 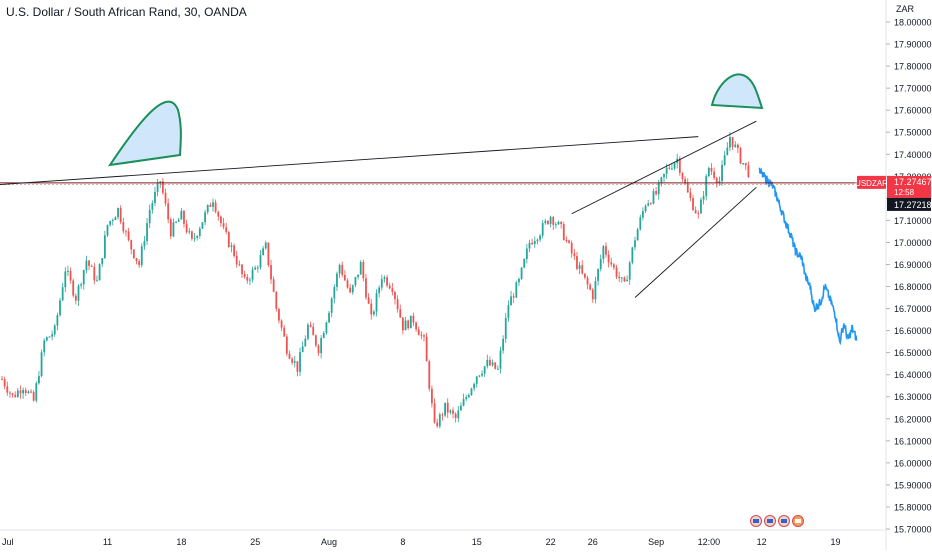 I want to click on y-tick-label: 17.40000, so click(x=913, y=155).